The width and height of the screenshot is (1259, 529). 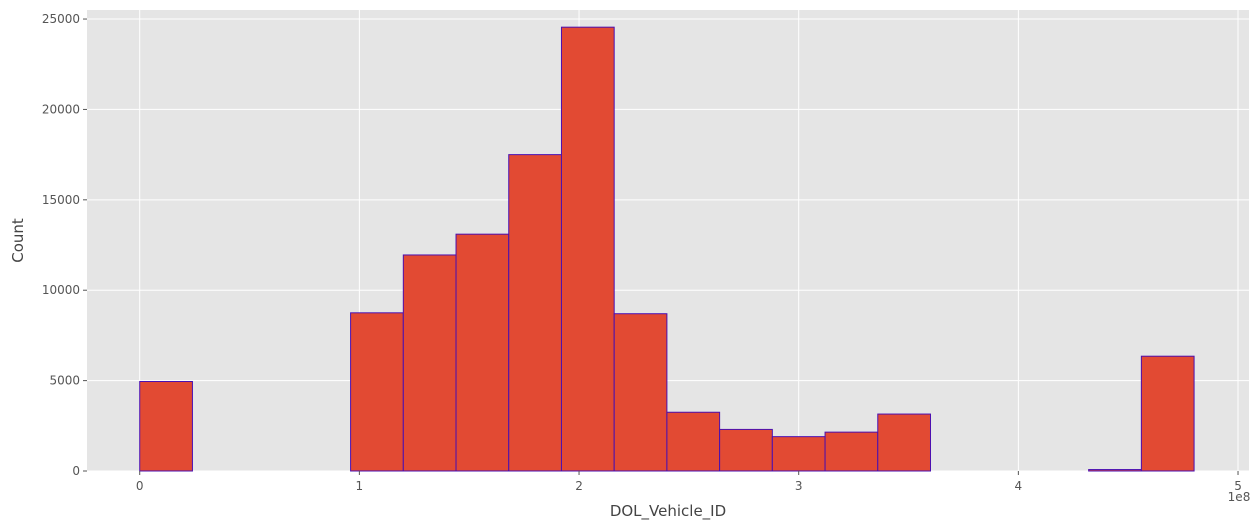 I want to click on y-axis-label: Count, so click(x=18, y=240).